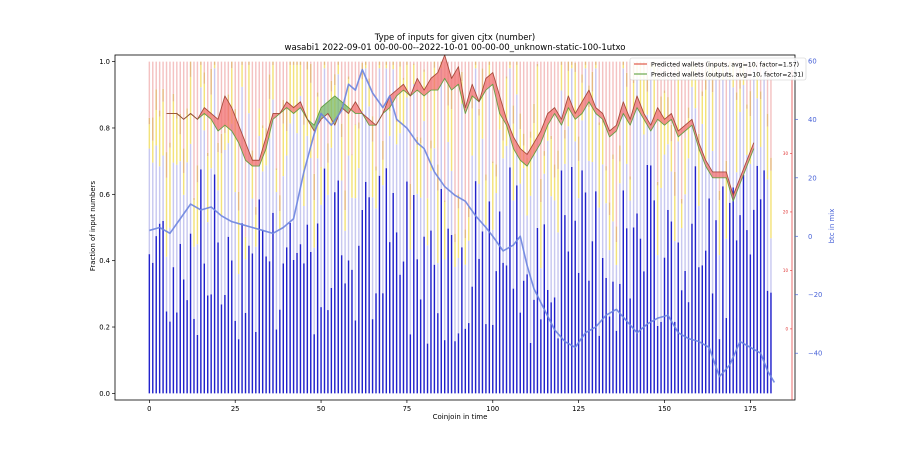 The image size is (900, 454). What do you see at coordinates (786, 270) in the screenshot?
I see `y3-tick-label: 10` at bounding box center [786, 270].